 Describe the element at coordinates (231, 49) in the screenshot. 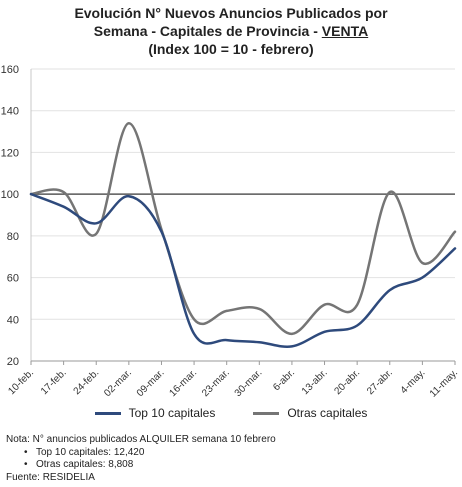

I see `chart-title-line-3: (Index 100 = 10 - febrero)` at that location.